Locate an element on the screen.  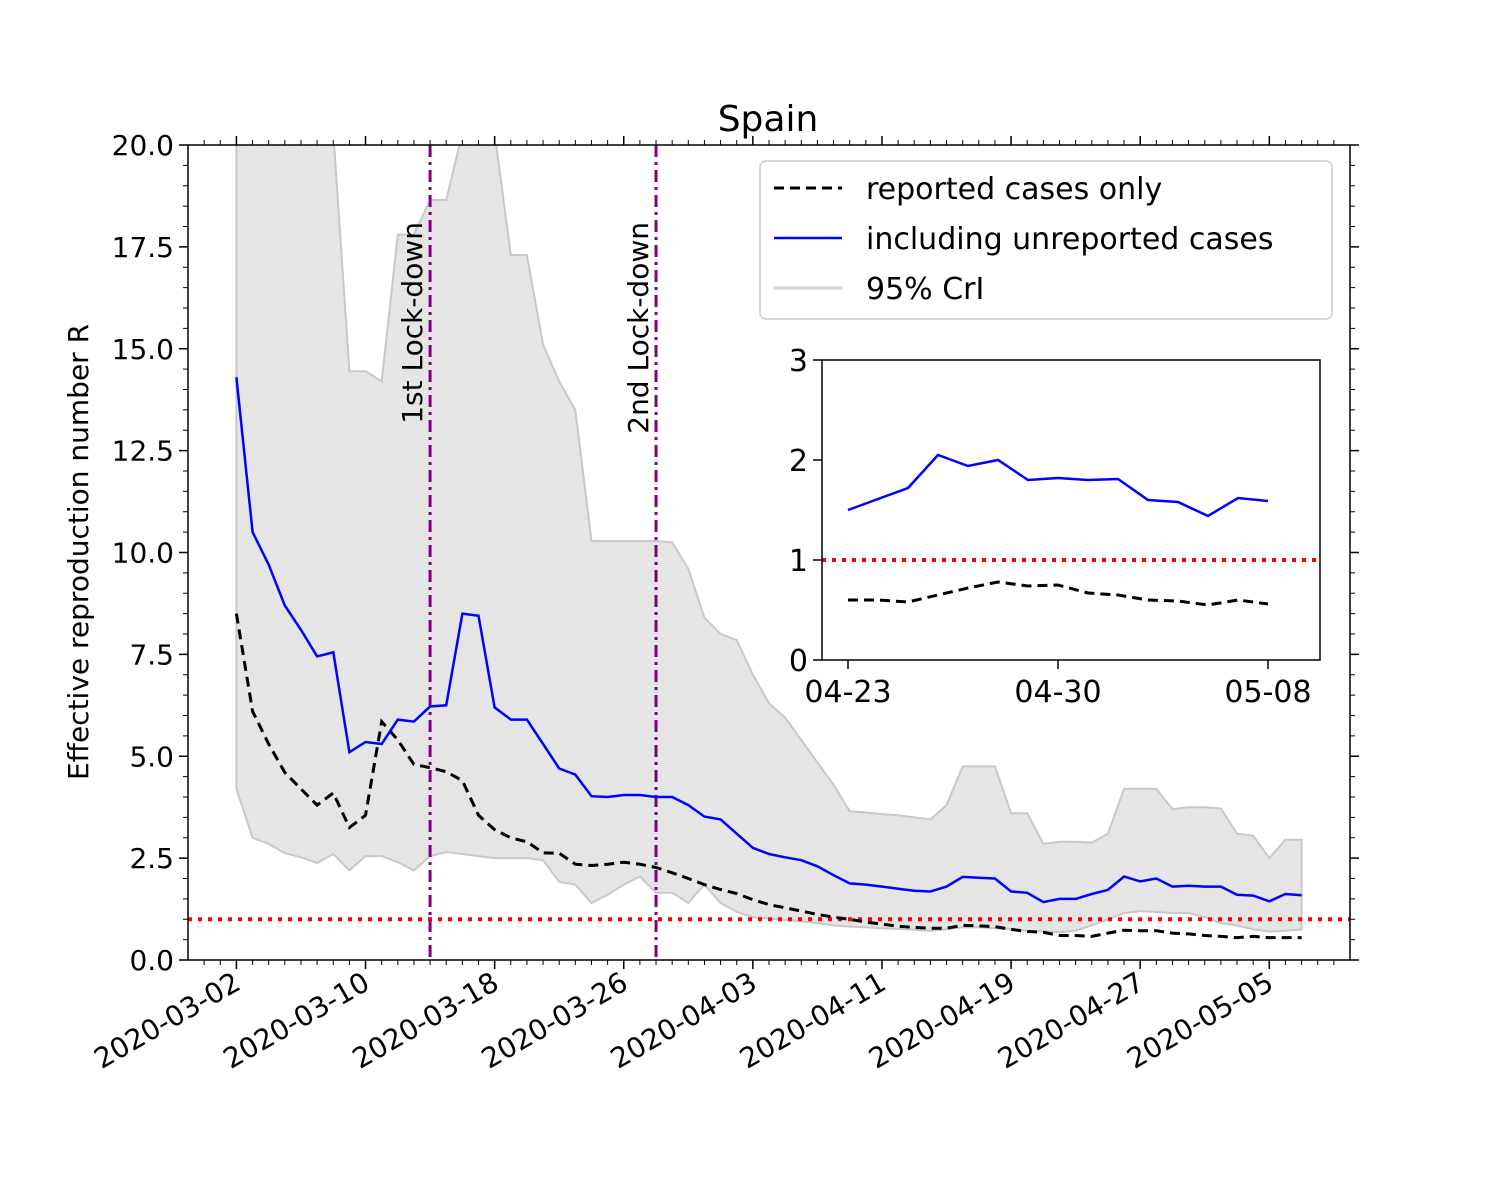
legend-label-band: 95% CrI is located at coordinates (925, 289).